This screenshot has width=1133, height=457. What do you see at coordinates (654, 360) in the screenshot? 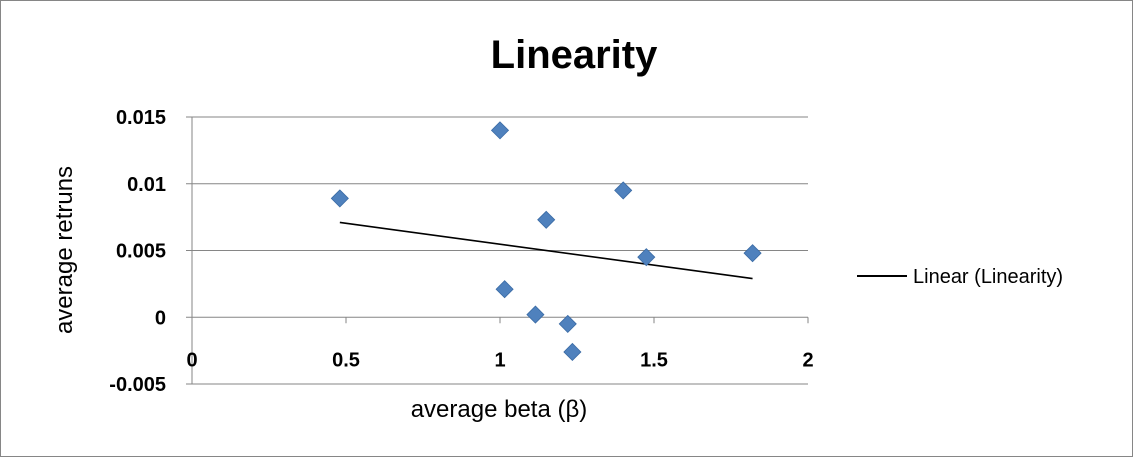
I see `x-tick-label: 1.5` at bounding box center [654, 360].